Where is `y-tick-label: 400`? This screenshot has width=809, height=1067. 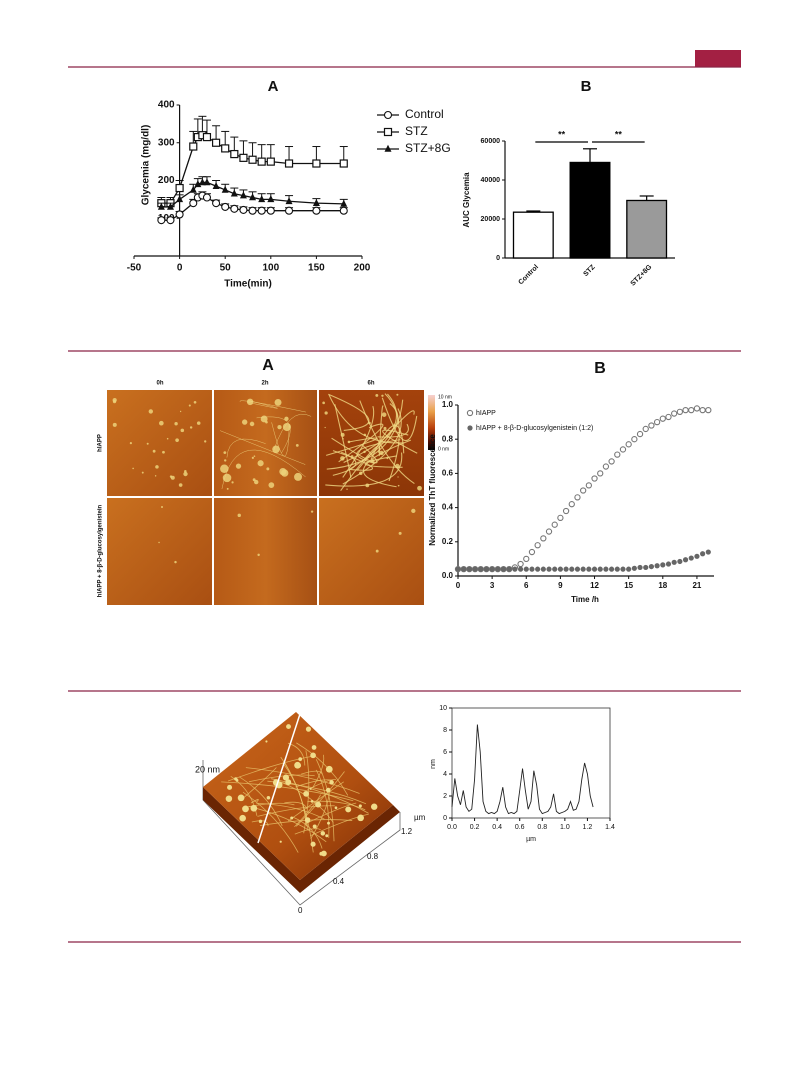 y-tick-label: 400 is located at coordinates (166, 105).